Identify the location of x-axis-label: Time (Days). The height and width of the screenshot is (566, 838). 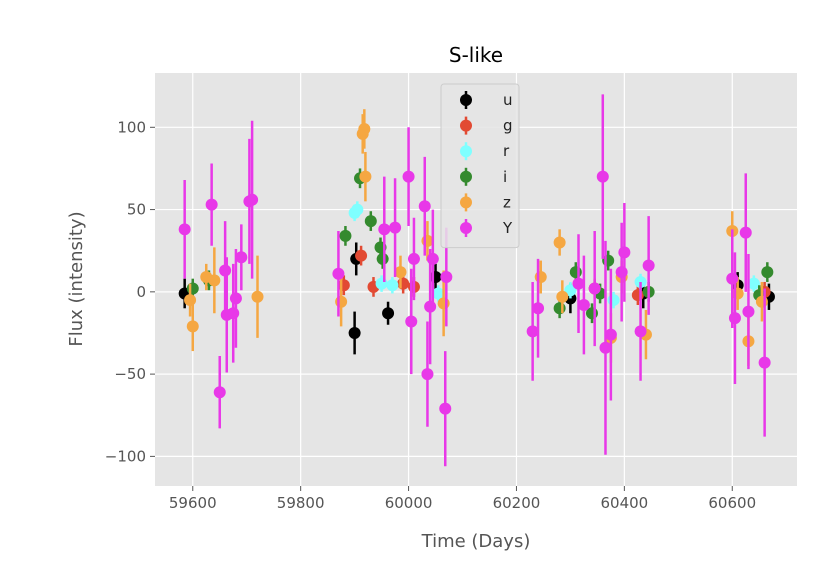
(476, 541).